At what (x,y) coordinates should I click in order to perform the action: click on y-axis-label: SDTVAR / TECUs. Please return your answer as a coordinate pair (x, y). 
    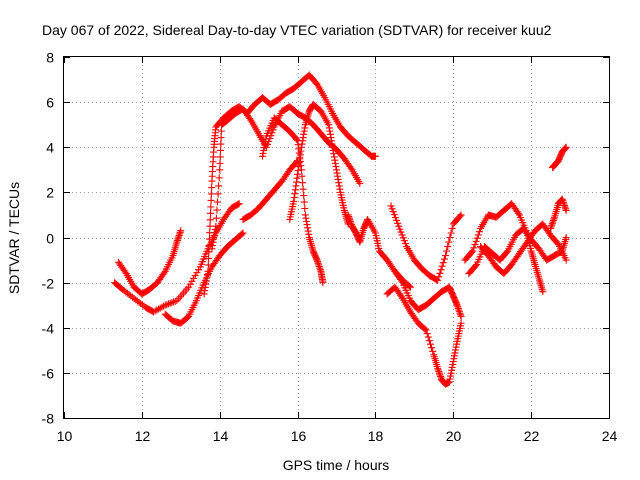
    Looking at the image, I should click on (14, 238).